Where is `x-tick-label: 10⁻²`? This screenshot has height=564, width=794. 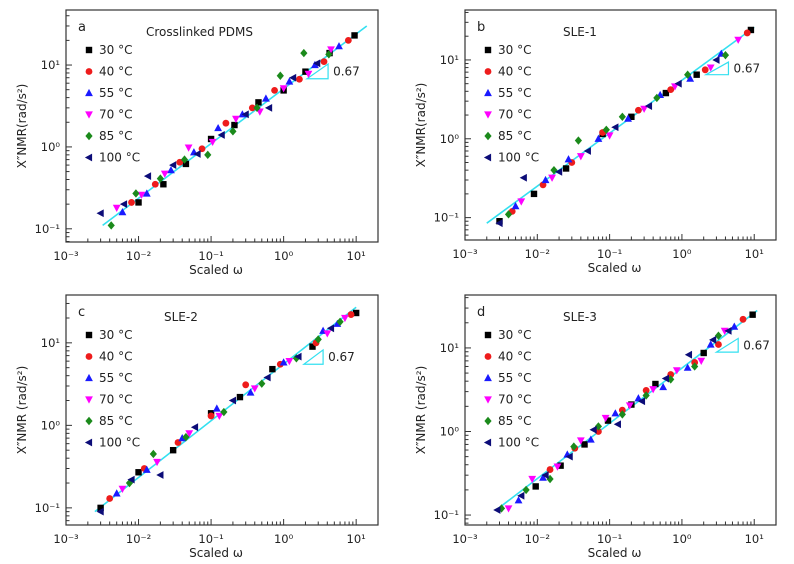
x-tick-label: 10⁻² is located at coordinates (138, 539).